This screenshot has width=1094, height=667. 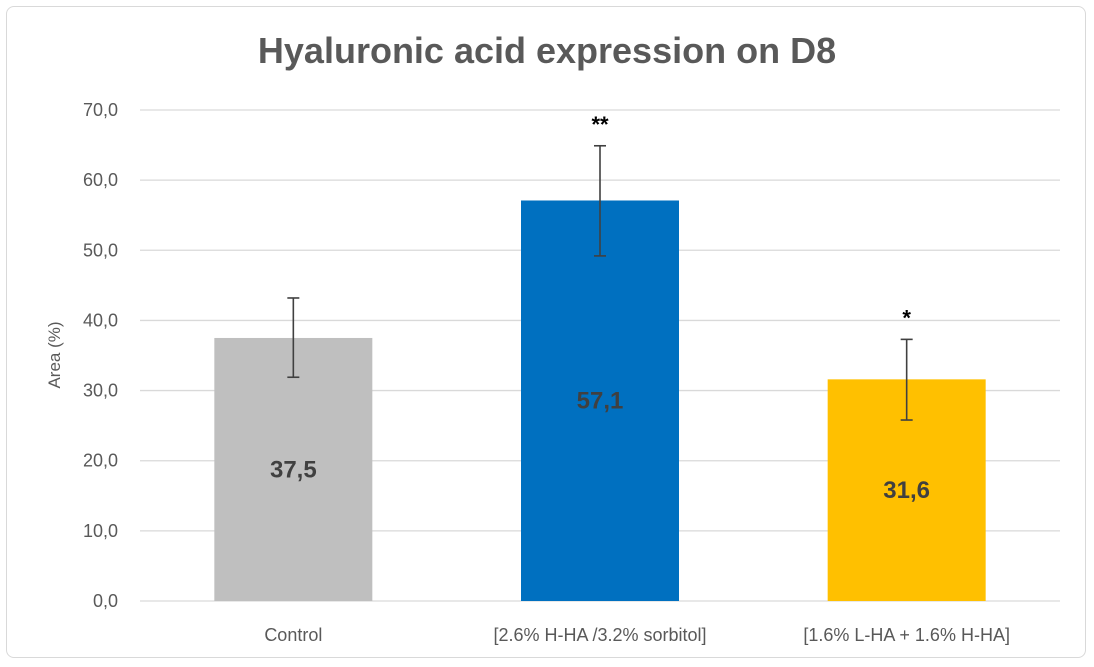 I want to click on y-tick-label: 30,0, so click(x=100, y=391).